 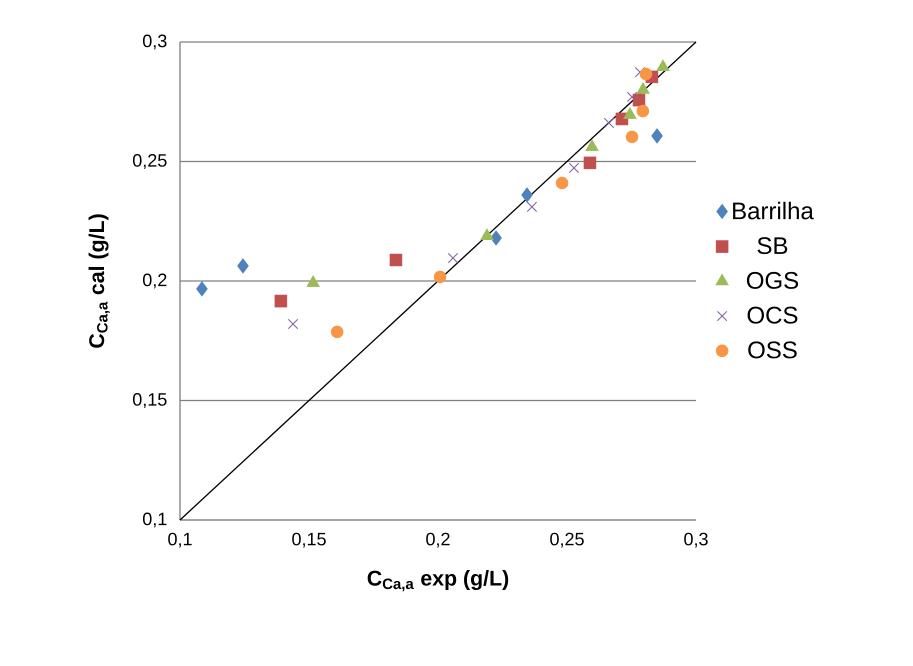 I want to click on y-tick-label: 0,25, so click(x=149, y=161).